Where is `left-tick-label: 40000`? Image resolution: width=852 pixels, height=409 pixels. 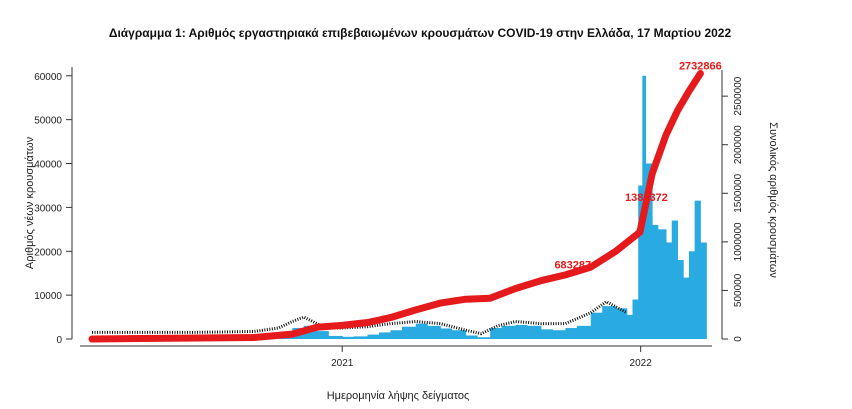
left-tick-label: 40000 is located at coordinates (48, 165).